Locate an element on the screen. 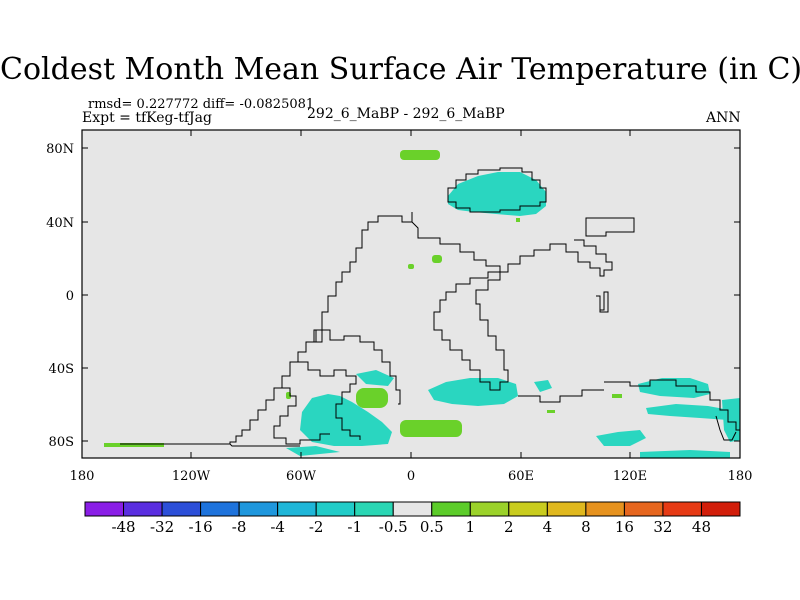  west-landmass-outline is located at coordinates (266, 328).